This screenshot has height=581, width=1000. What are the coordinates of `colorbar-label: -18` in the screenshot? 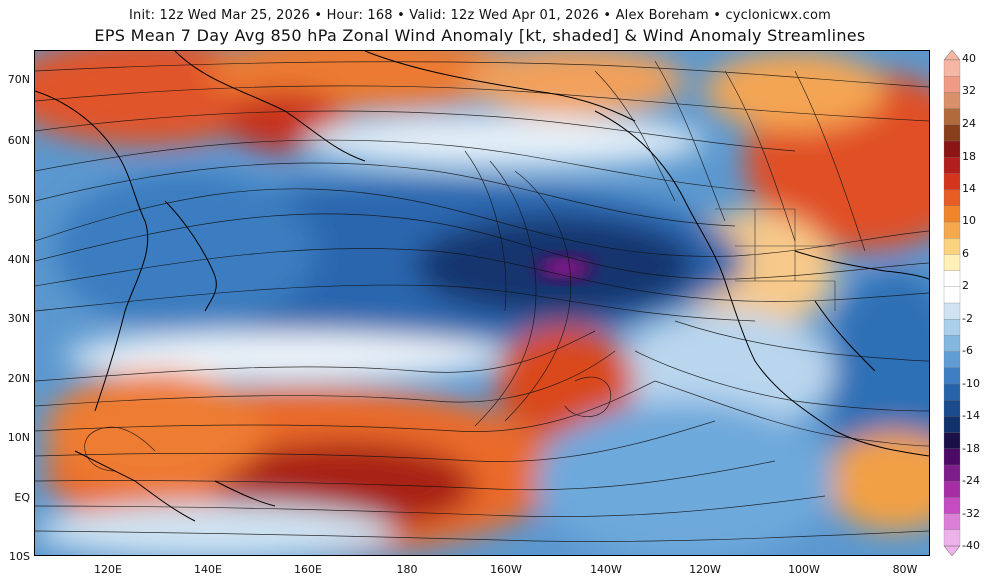 It's located at (971, 448).